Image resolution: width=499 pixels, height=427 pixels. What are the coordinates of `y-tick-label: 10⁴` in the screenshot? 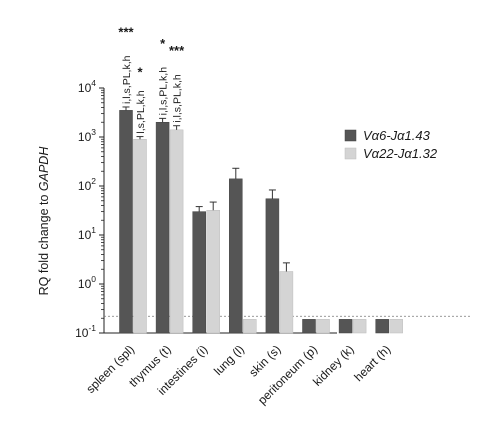 It's located at (87, 86).